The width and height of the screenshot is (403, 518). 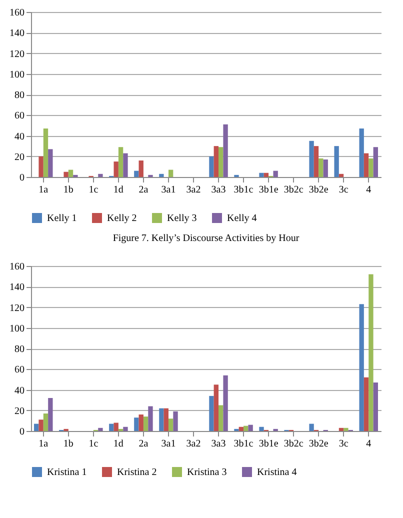 What do you see at coordinates (143, 190) in the screenshot?
I see `x-tick-label: 2a` at bounding box center [143, 190].